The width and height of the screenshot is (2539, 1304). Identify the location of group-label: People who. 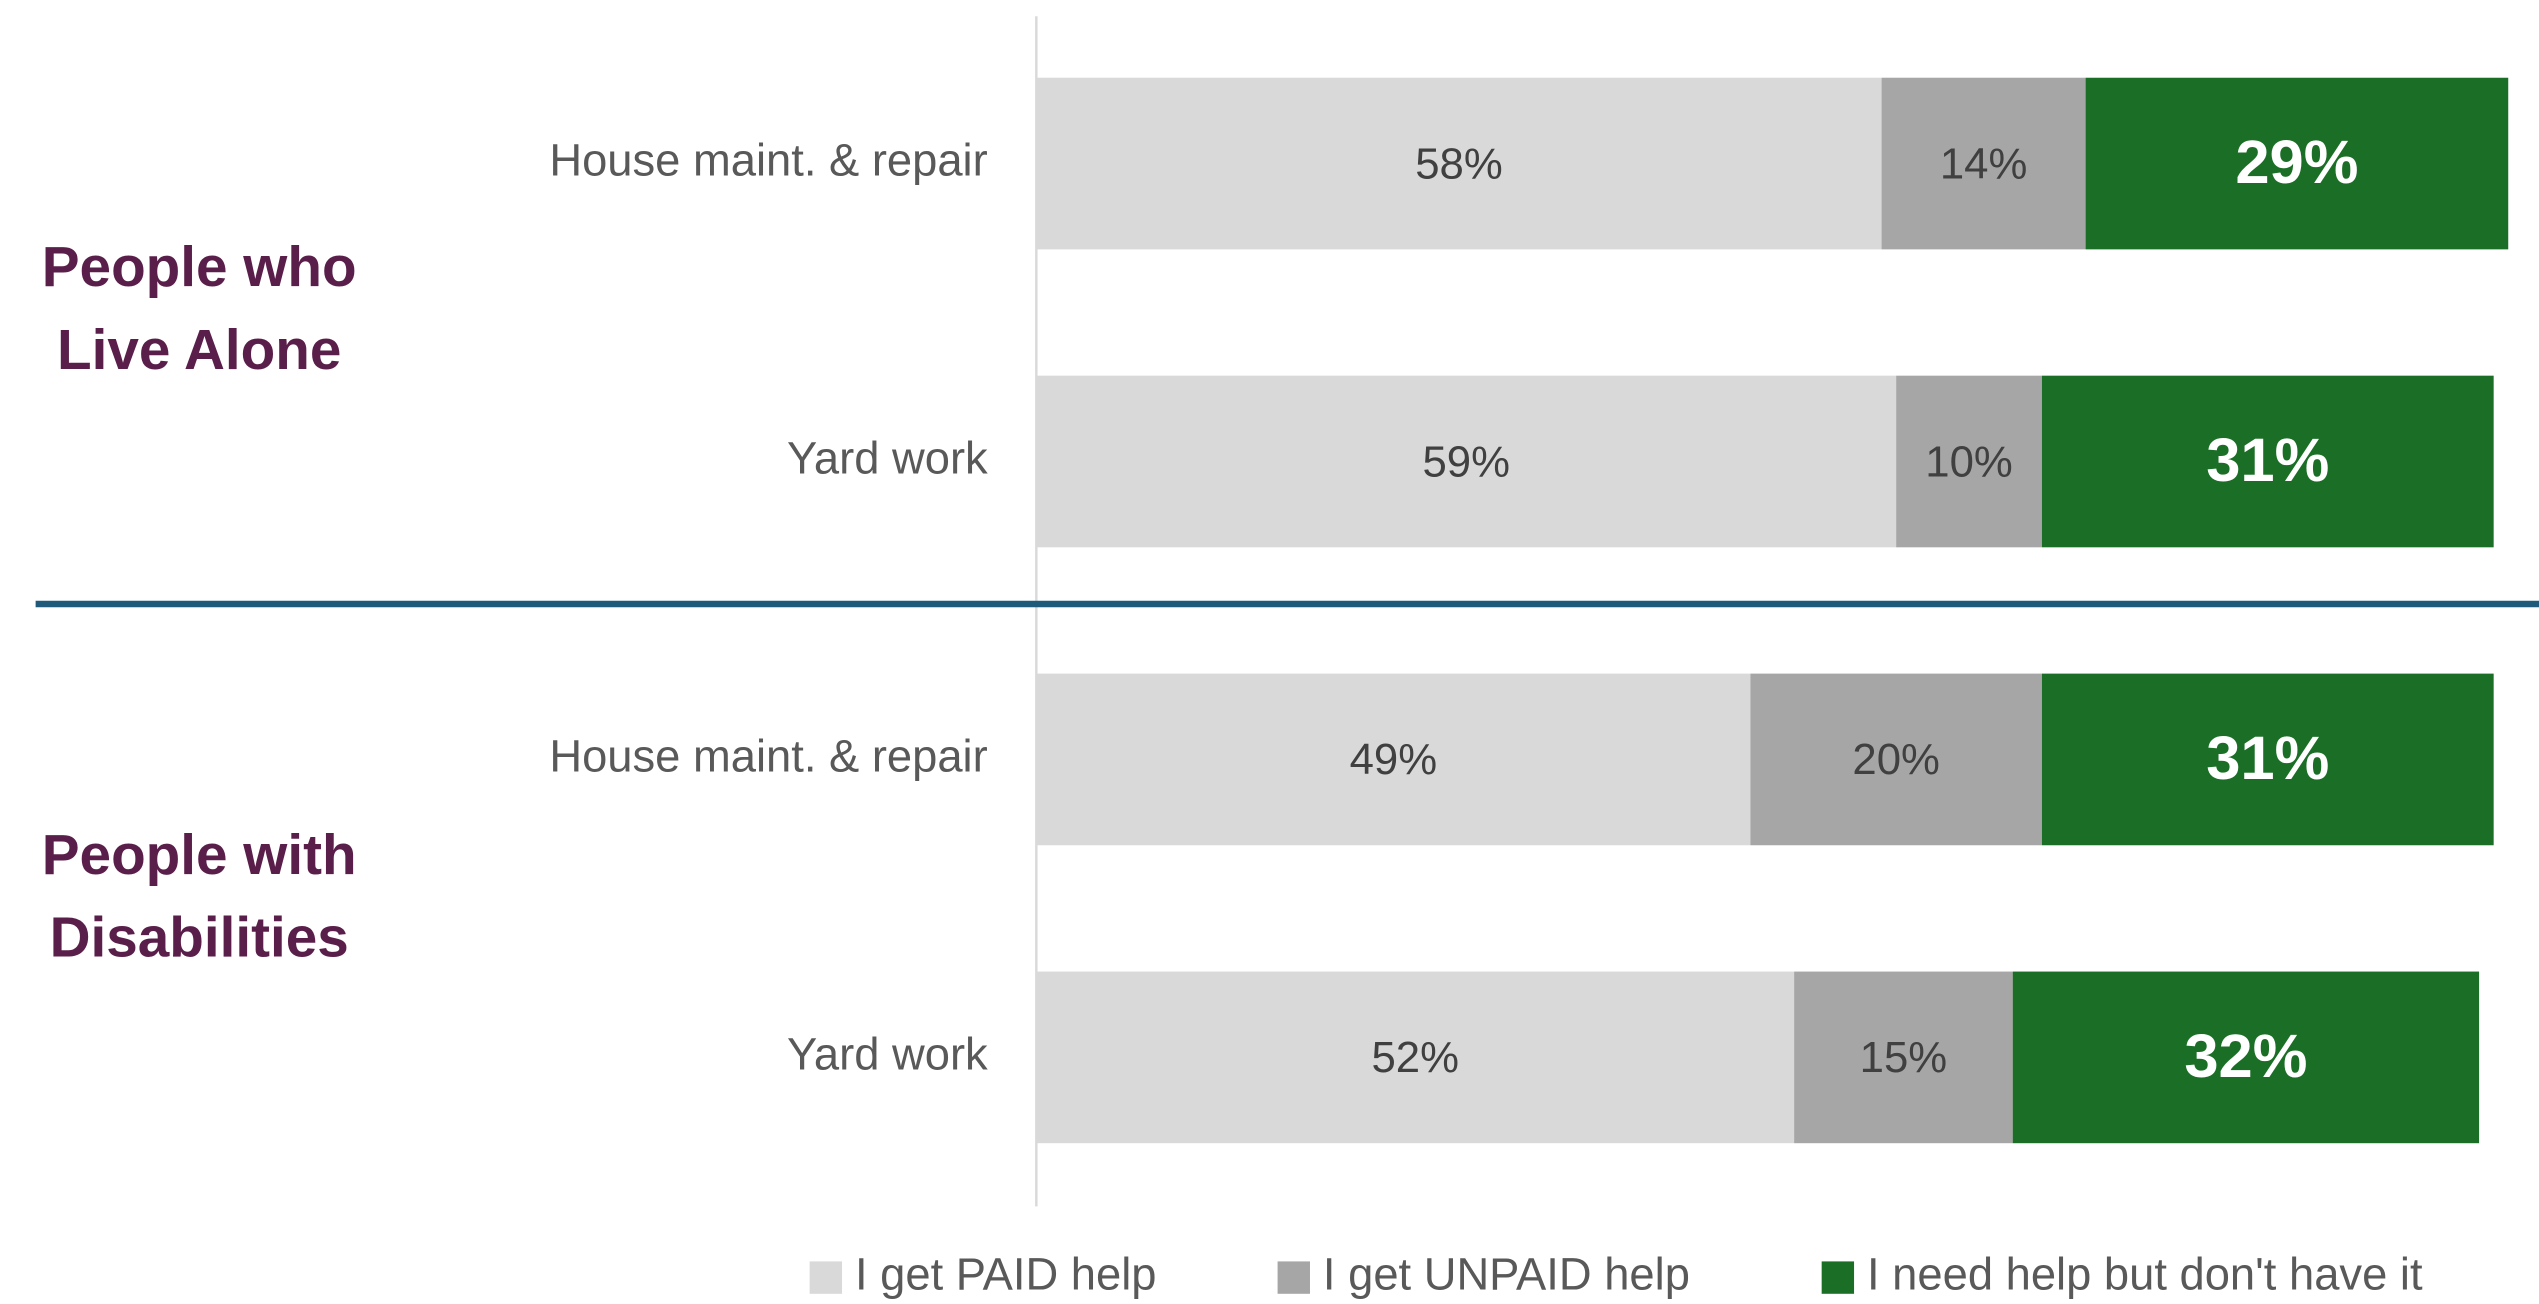
(199, 267).